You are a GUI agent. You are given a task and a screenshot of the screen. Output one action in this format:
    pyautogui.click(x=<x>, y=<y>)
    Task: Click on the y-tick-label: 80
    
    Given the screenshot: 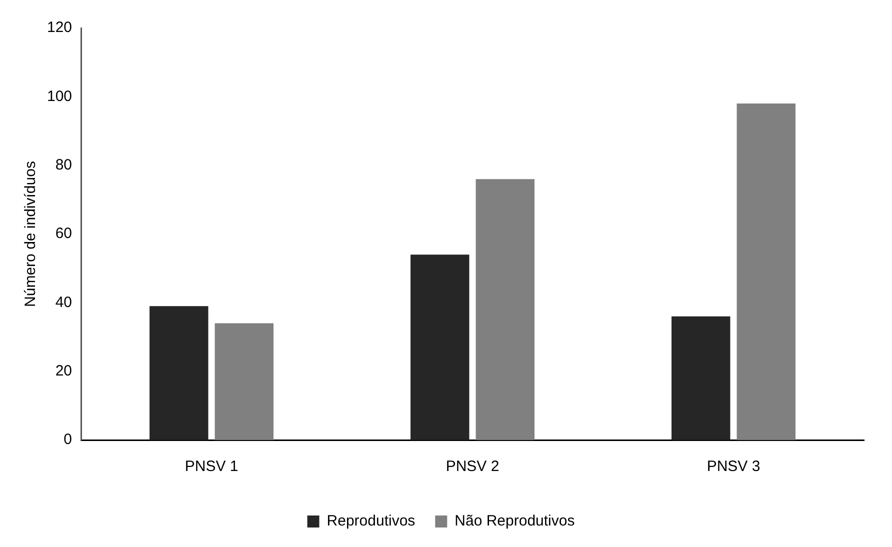 What is the action you would take?
    pyautogui.click(x=63, y=165)
    